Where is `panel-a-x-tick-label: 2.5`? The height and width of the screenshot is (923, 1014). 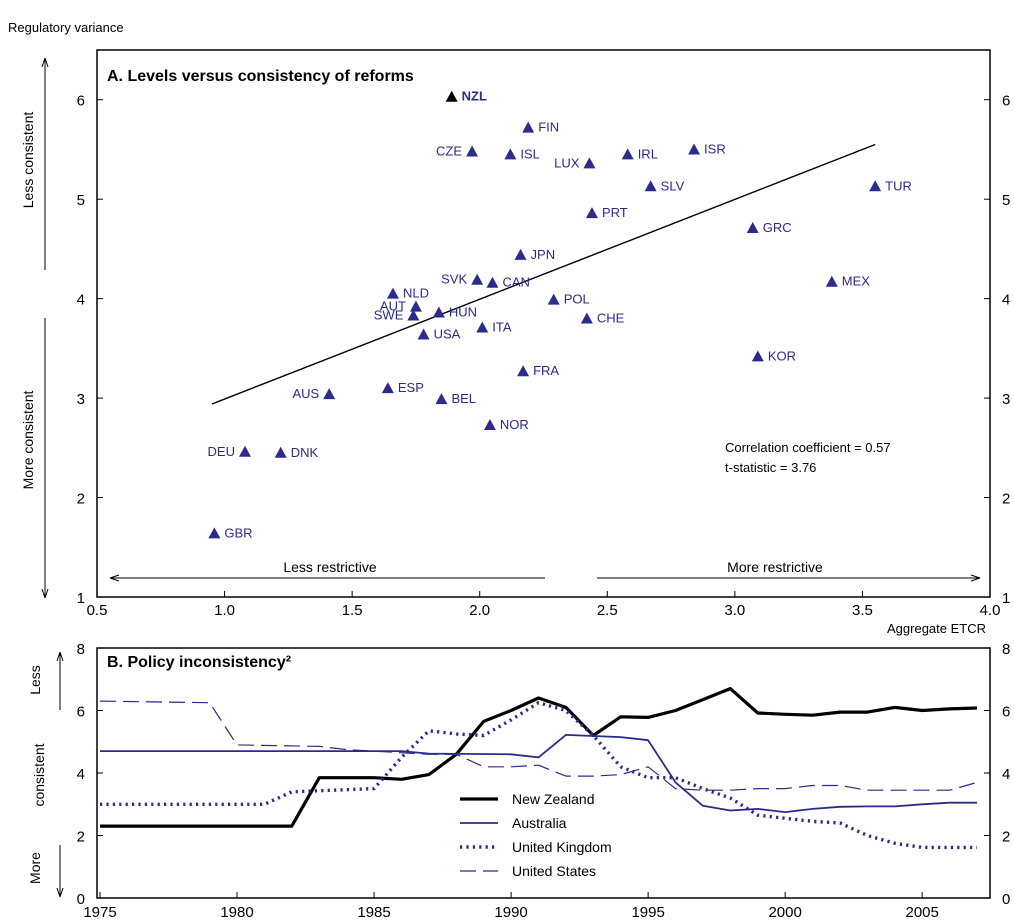 panel-a-x-tick-label: 2.5 is located at coordinates (607, 610).